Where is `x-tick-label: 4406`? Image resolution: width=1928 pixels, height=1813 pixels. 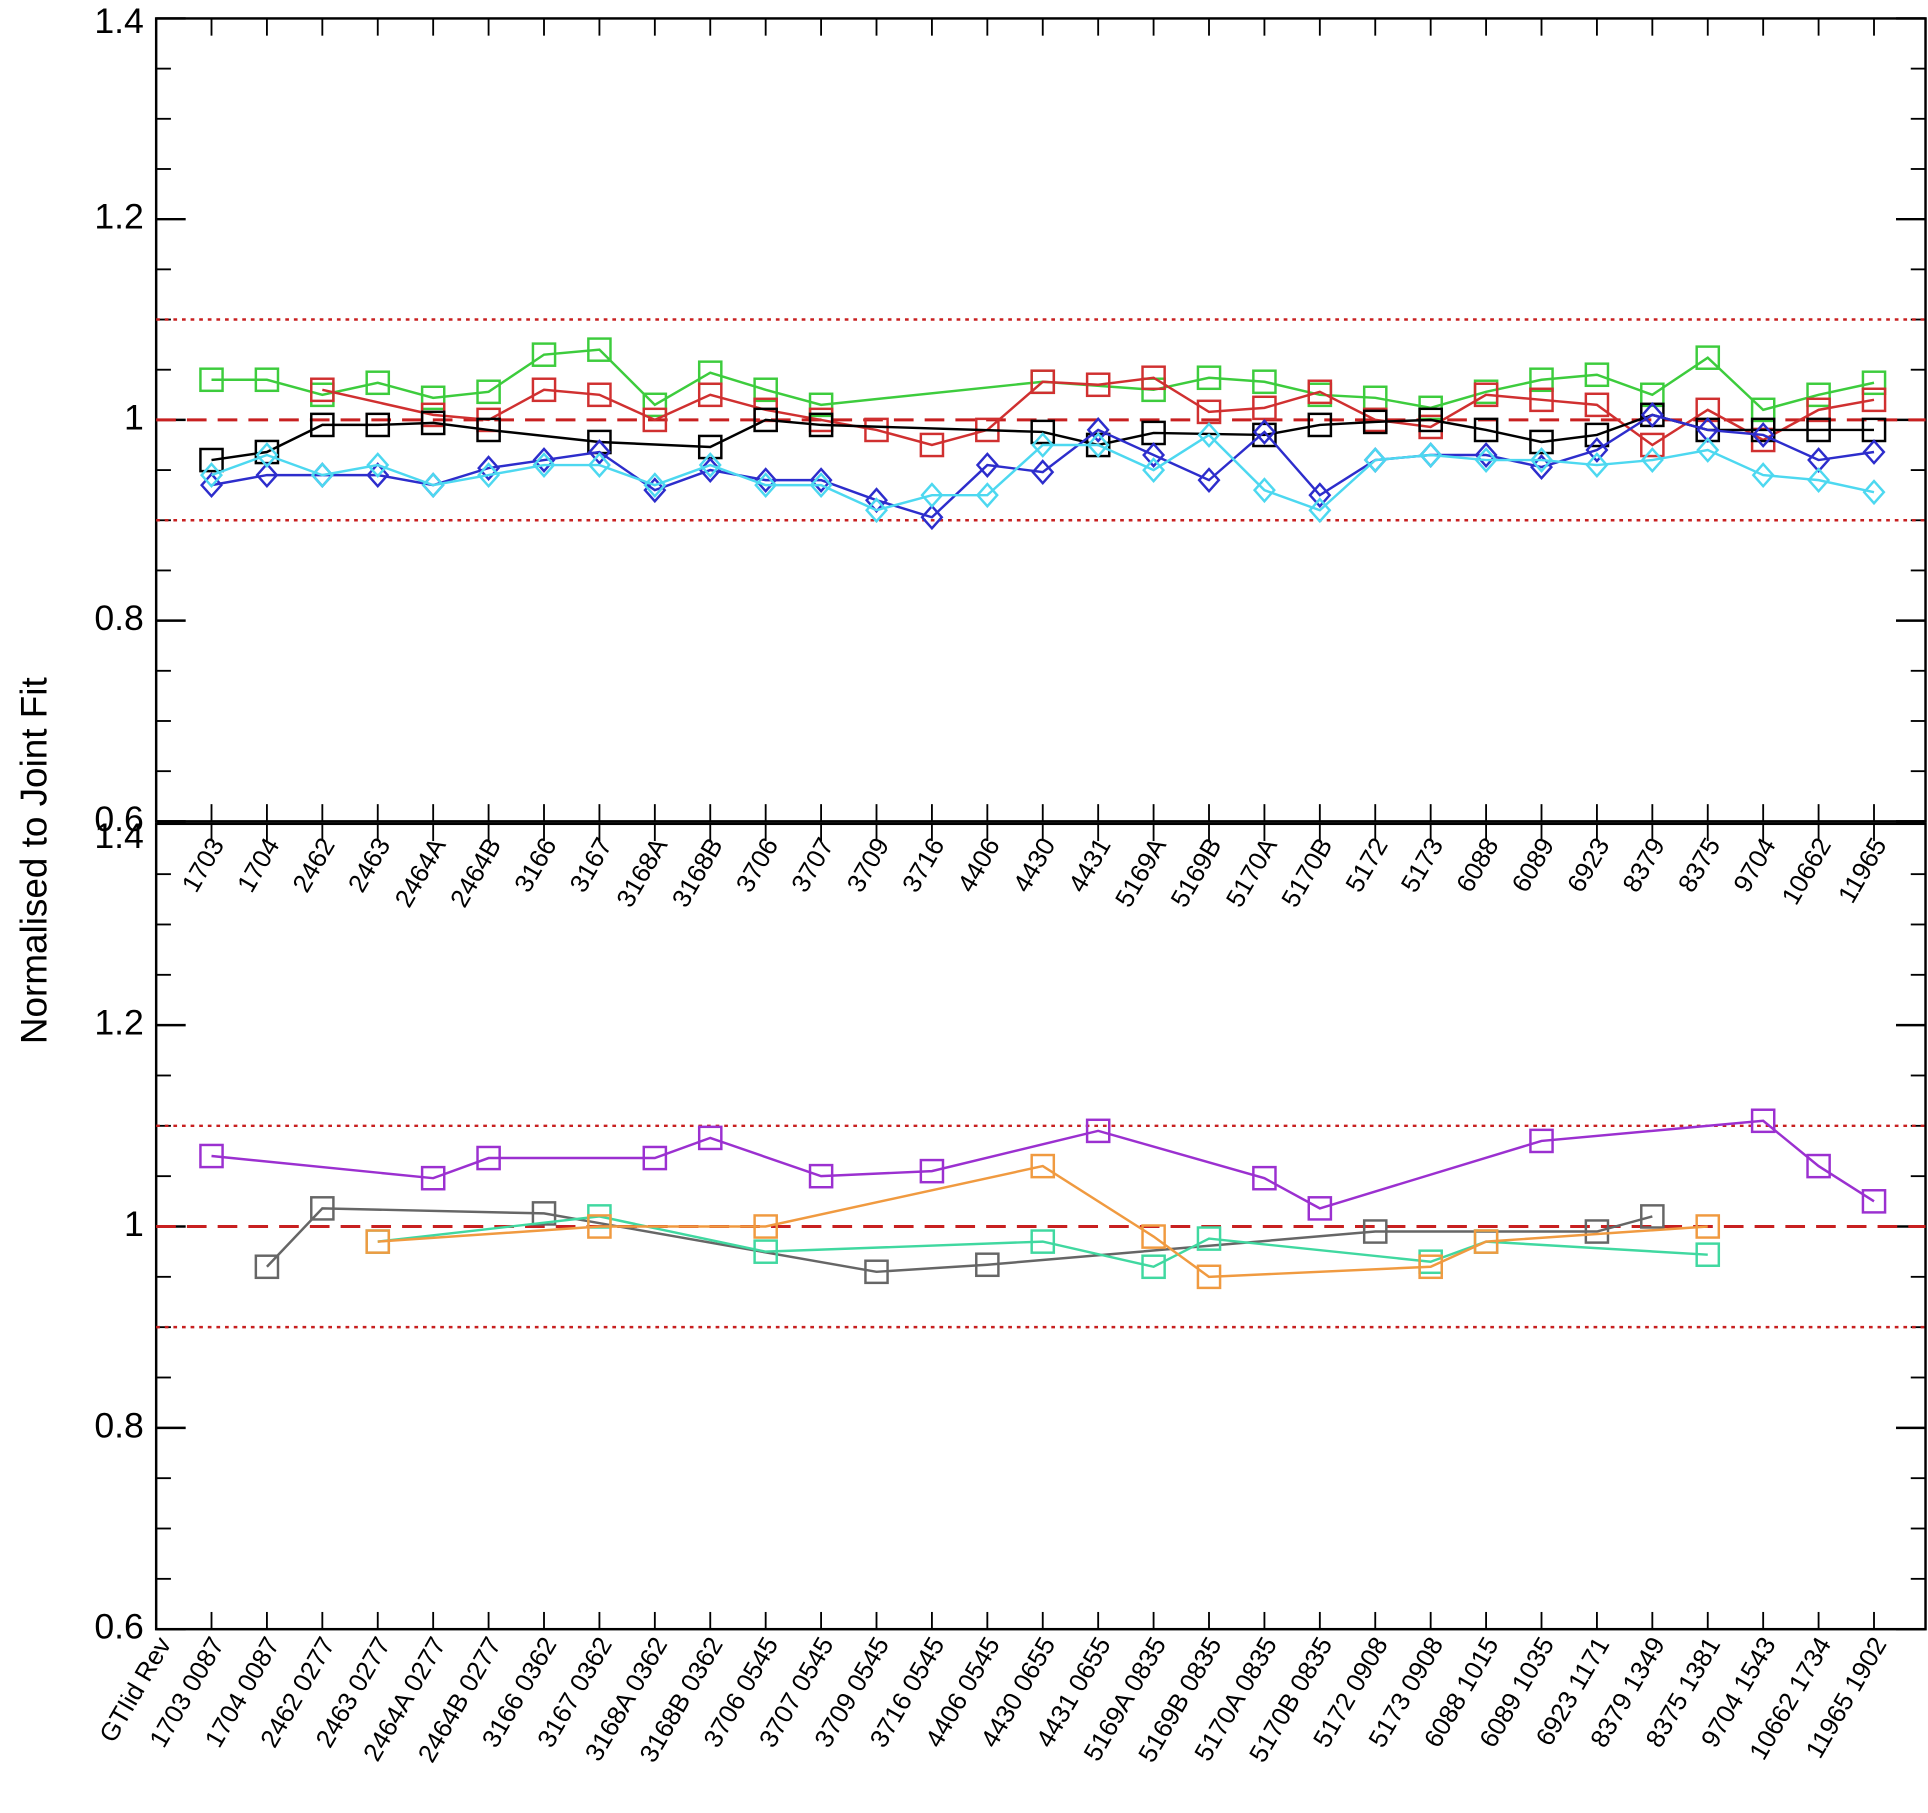 x-tick-label: 4406 is located at coordinates (979, 865).